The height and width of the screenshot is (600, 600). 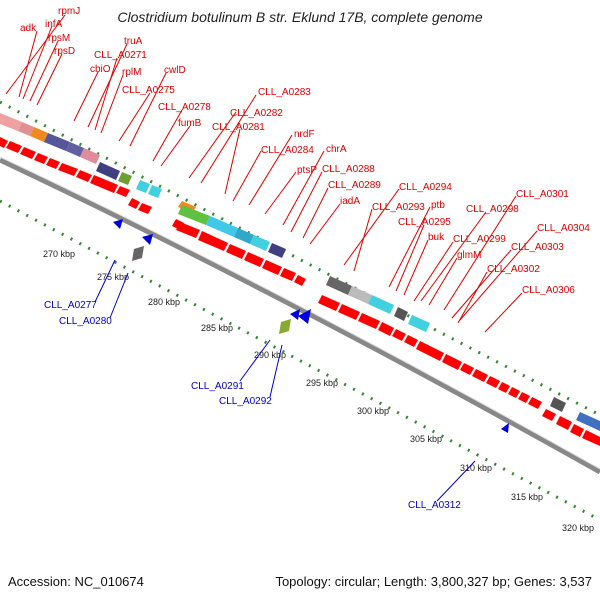 I want to click on gene-label: rpsM, so click(x=59, y=38).